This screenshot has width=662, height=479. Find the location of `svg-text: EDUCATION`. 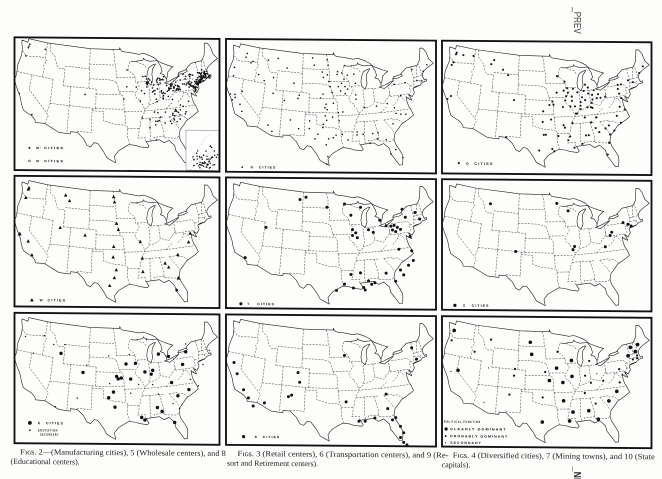

svg-text: EDUCATION is located at coordinates (48, 430).